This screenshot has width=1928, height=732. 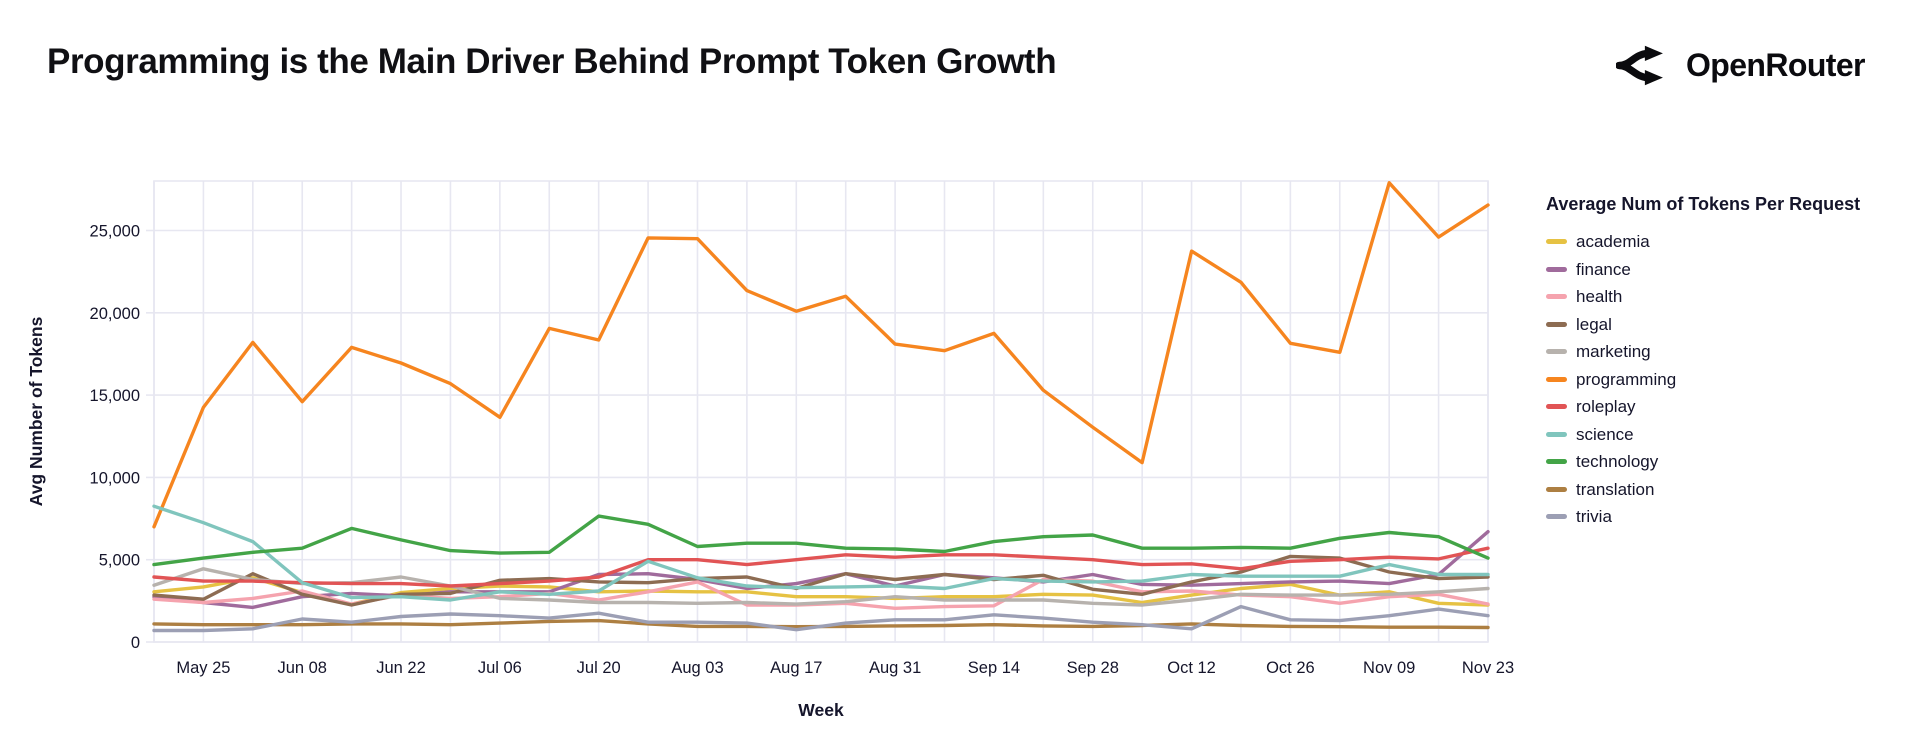 I want to click on legend-label: programming, so click(x=1626, y=379).